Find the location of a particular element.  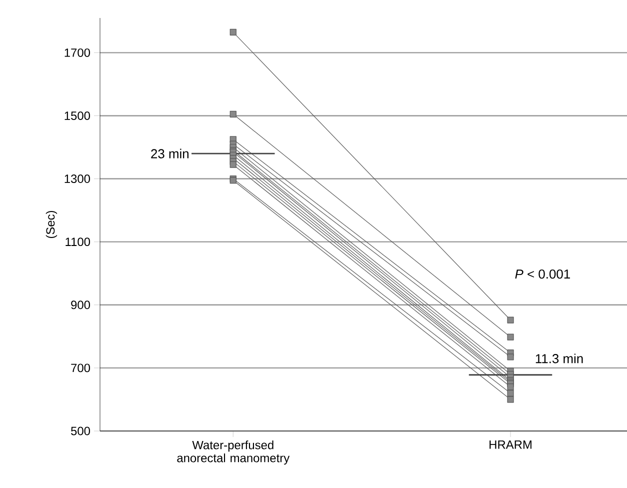

ref-line-label: 23 min is located at coordinates (169, 153).